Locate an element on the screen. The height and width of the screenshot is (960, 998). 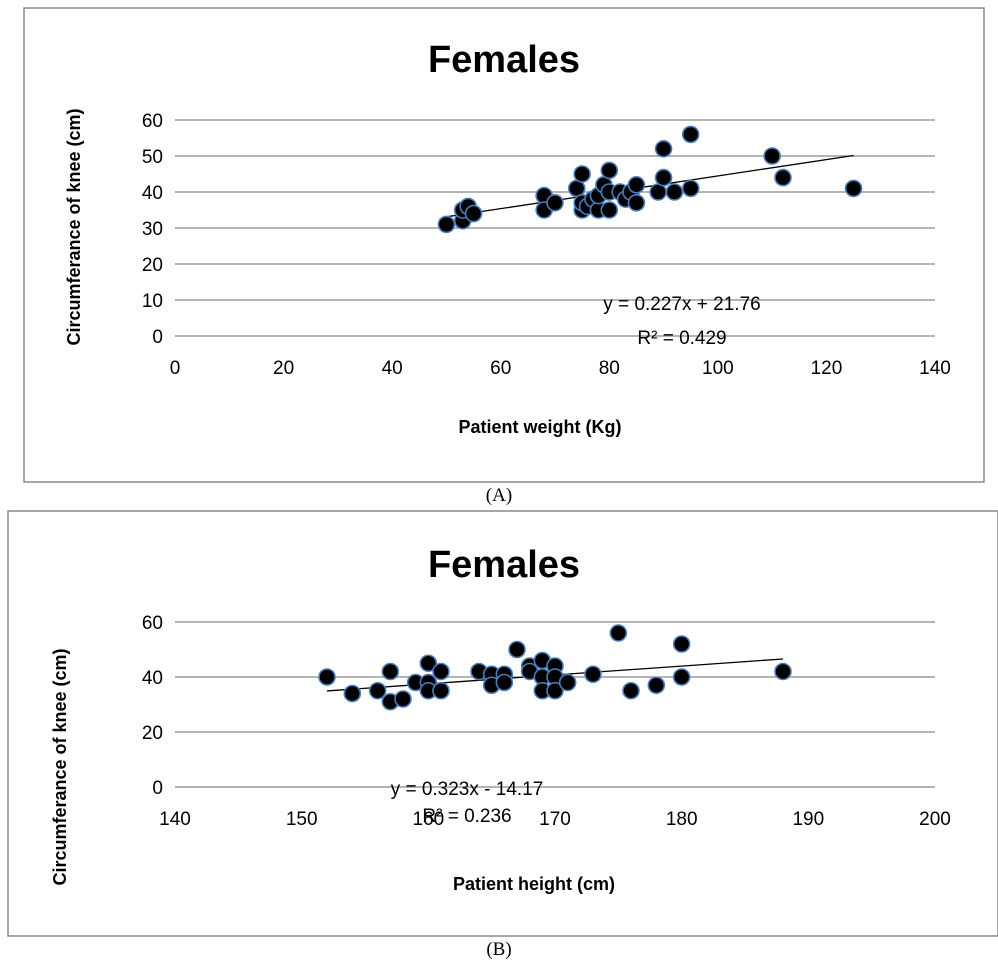
chart-b-title: Females is located at coordinates (504, 565).